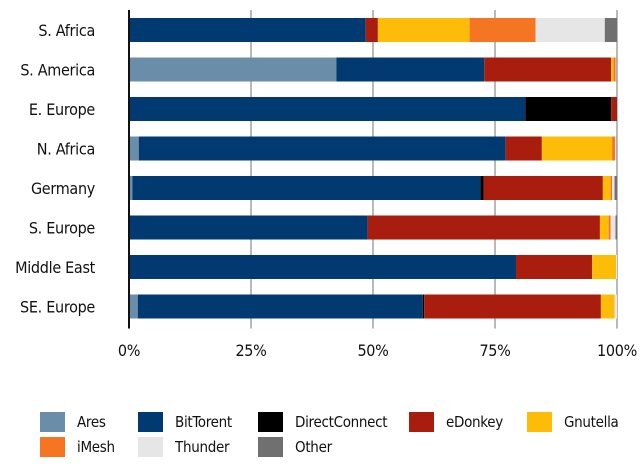 Image resolution: width=640 pixels, height=464 pixels. Describe the element at coordinates (57, 70) in the screenshot. I see `category-label: S. America` at that location.